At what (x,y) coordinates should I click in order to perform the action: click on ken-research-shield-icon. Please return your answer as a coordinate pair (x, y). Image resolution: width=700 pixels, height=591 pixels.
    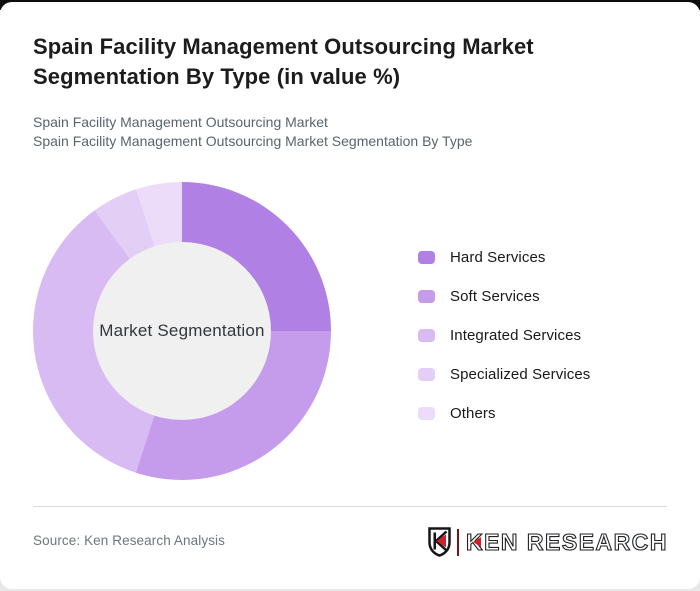
    Looking at the image, I should click on (439, 542).